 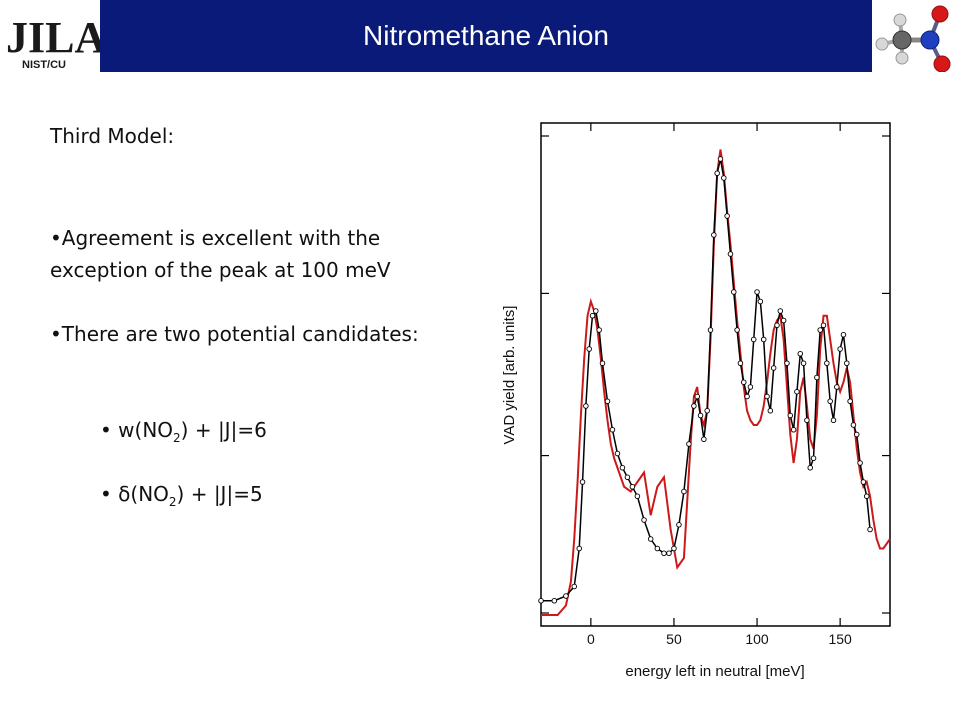 I want to click on model-heading: Third Model:, so click(x=112, y=136).